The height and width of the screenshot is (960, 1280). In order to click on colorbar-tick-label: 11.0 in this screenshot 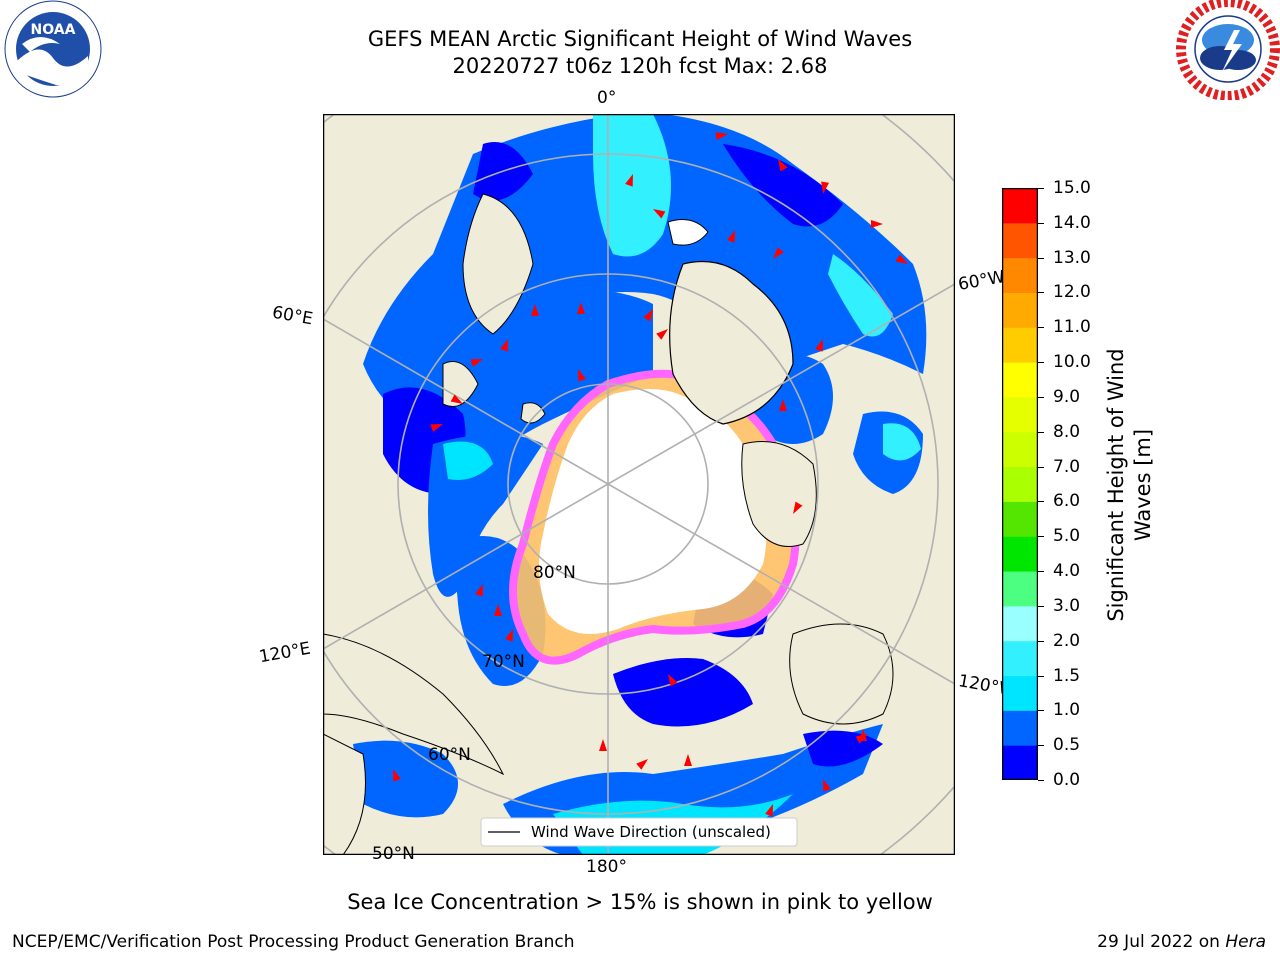, I will do `click(1072, 327)`.